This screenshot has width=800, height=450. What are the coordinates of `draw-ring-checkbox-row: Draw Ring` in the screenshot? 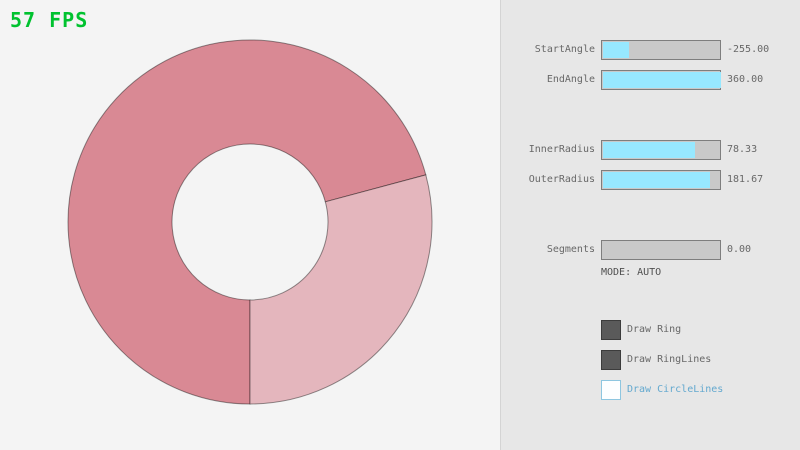 It's located at (650, 330).